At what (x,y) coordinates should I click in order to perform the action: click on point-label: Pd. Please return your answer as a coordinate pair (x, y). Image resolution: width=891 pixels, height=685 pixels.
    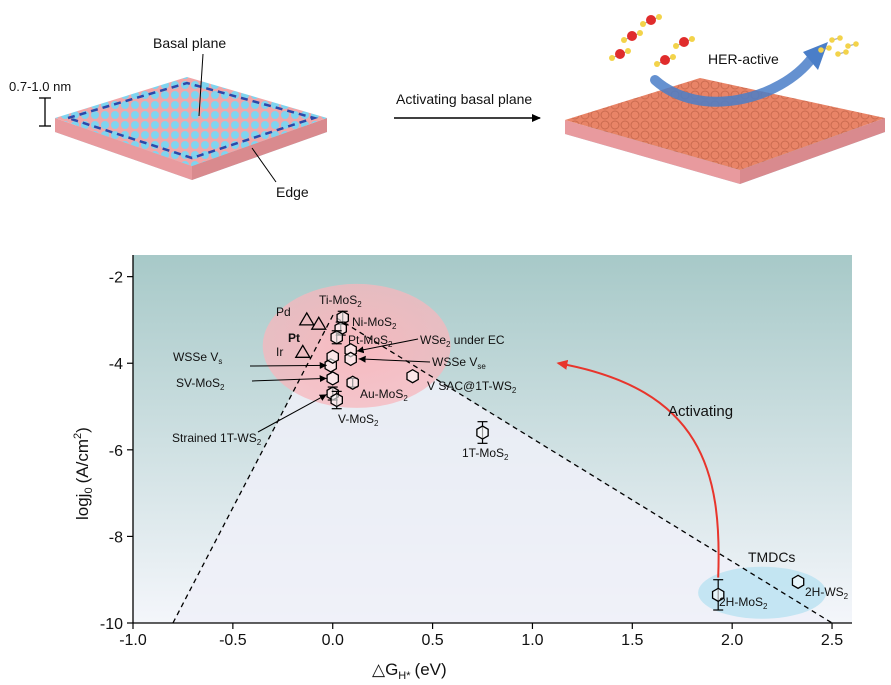
    Looking at the image, I should click on (283, 312).